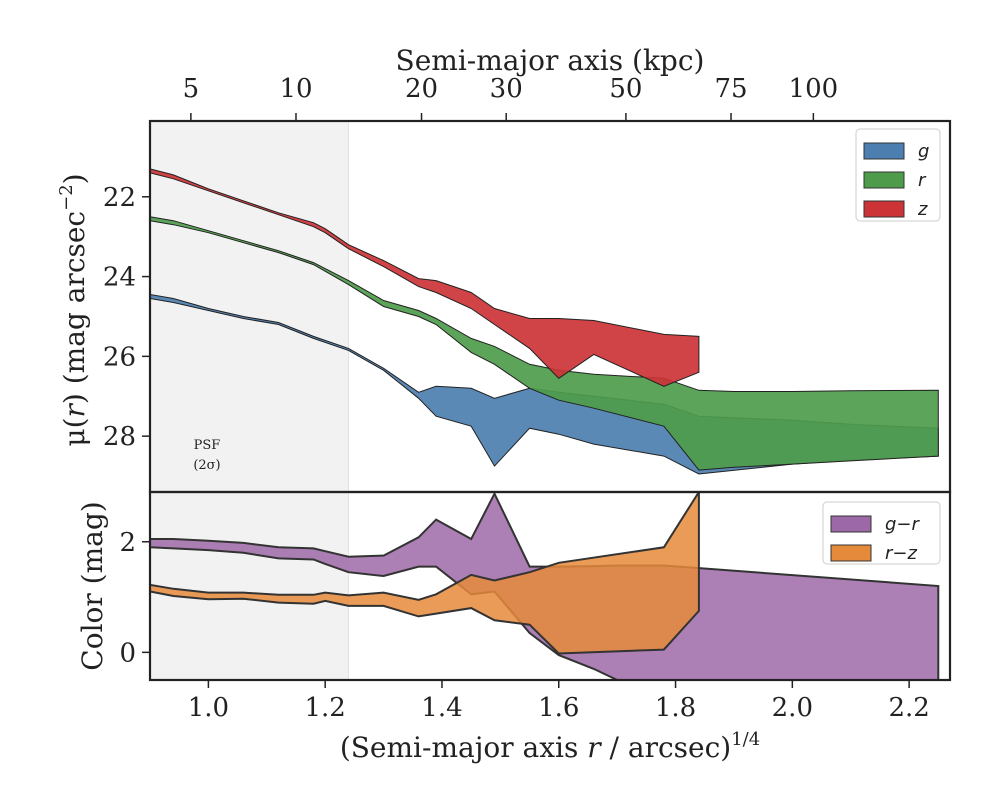 This screenshot has width=1000, height=800. Describe the element at coordinates (421, 89) in the screenshot. I see `top-tick-label: 20` at that location.